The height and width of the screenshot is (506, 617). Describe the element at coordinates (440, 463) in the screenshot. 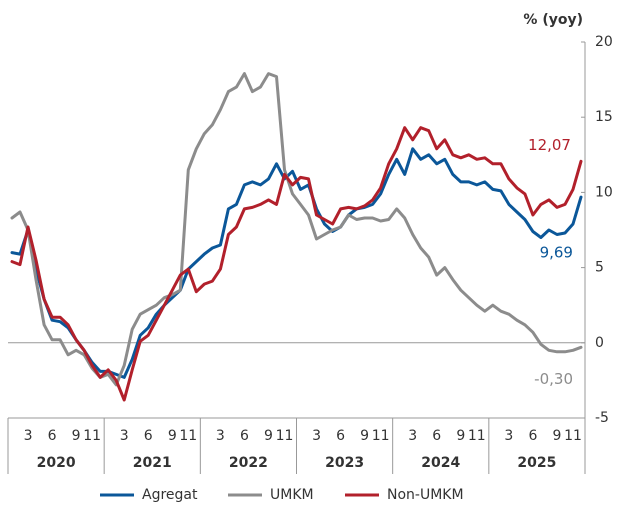

I see `year-label: 2024` at that location.